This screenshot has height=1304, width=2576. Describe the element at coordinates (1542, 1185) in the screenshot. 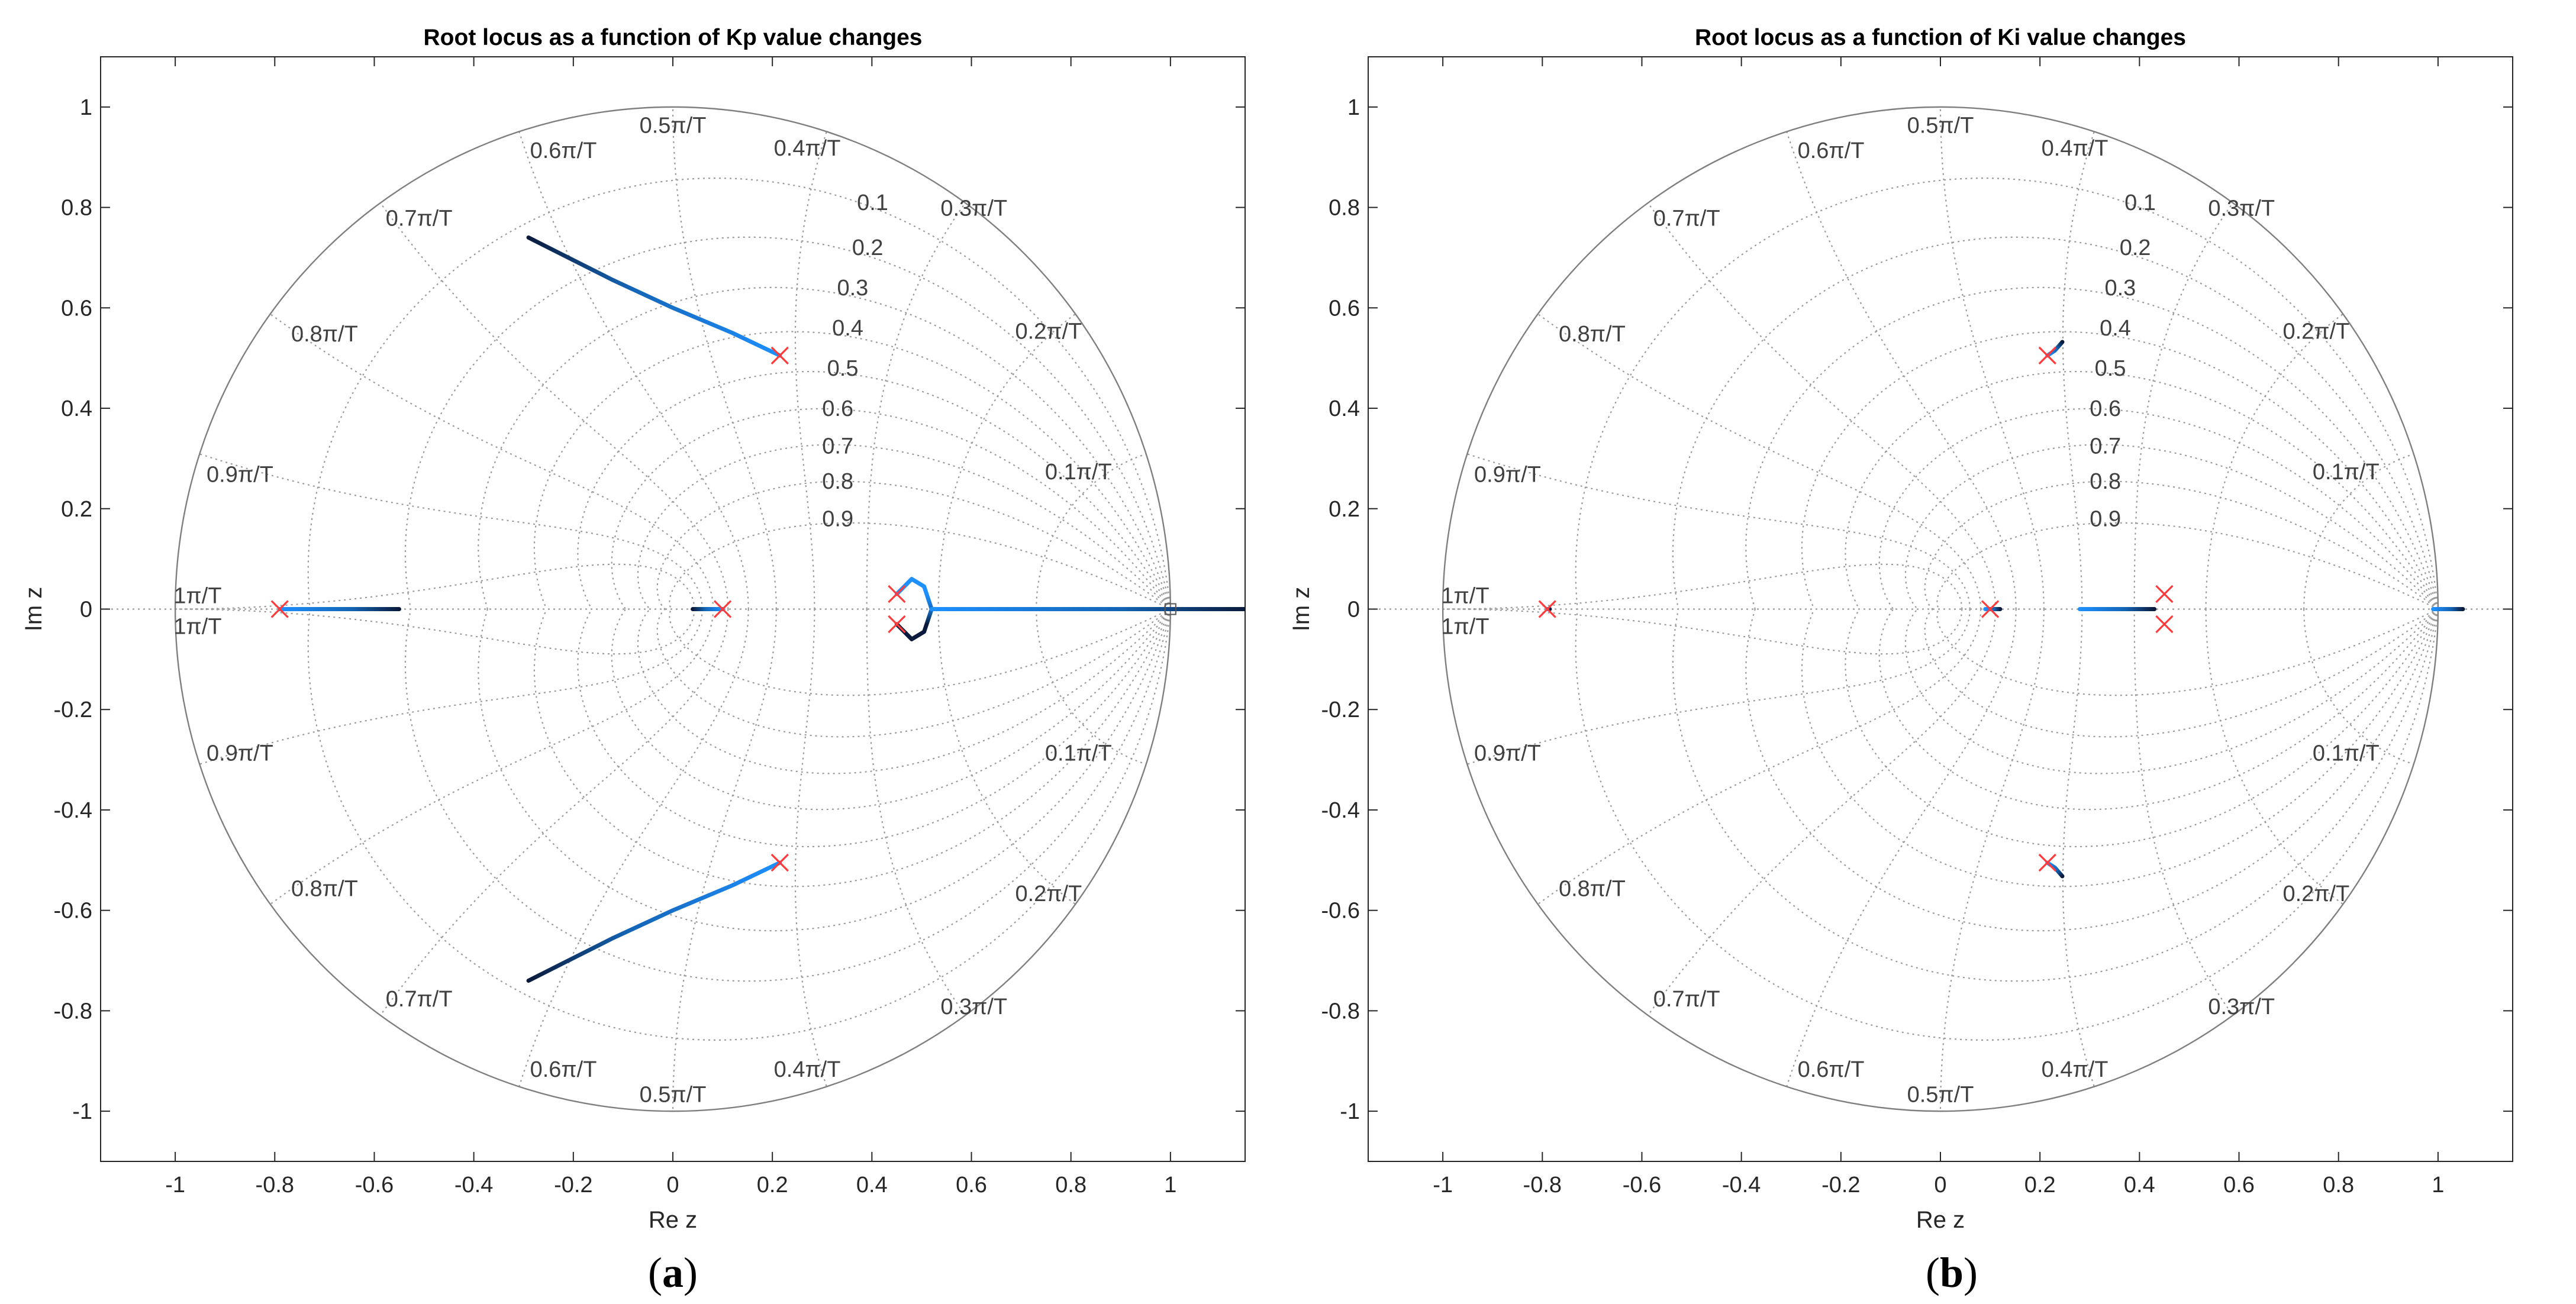

I see `x-tick-label: -0.8` at that location.